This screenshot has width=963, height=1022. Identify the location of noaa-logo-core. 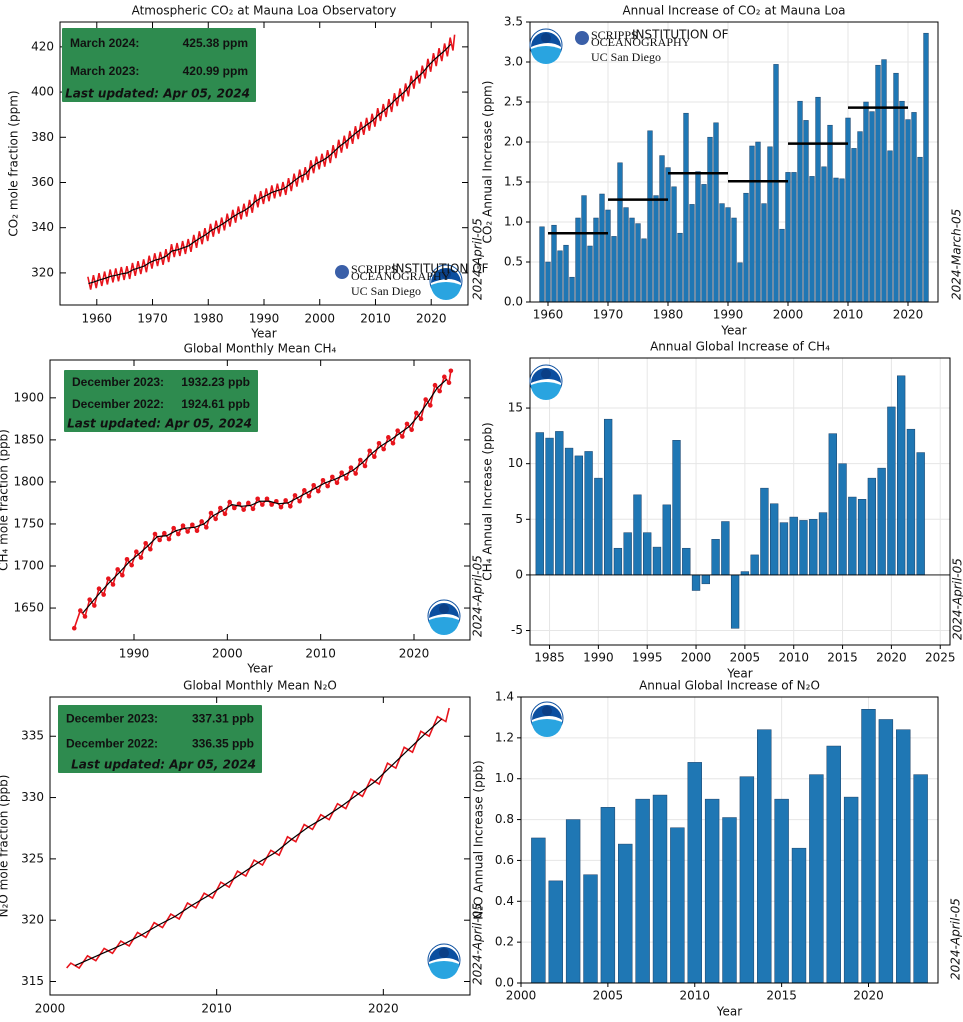
(546, 374).